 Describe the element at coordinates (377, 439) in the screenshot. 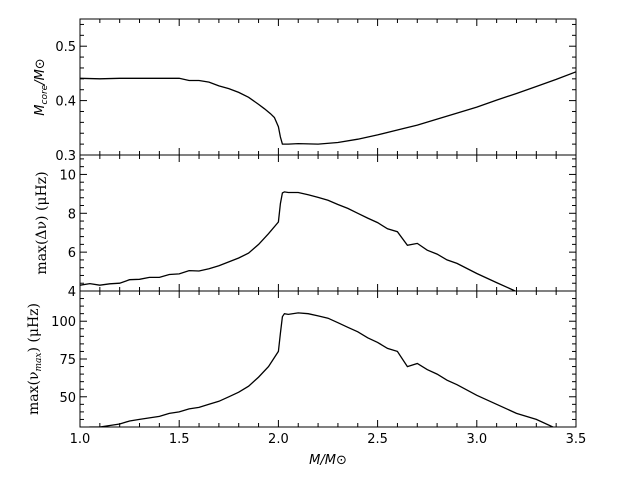

I see `bottom-panel-x-tick-label: 2.5` at that location.